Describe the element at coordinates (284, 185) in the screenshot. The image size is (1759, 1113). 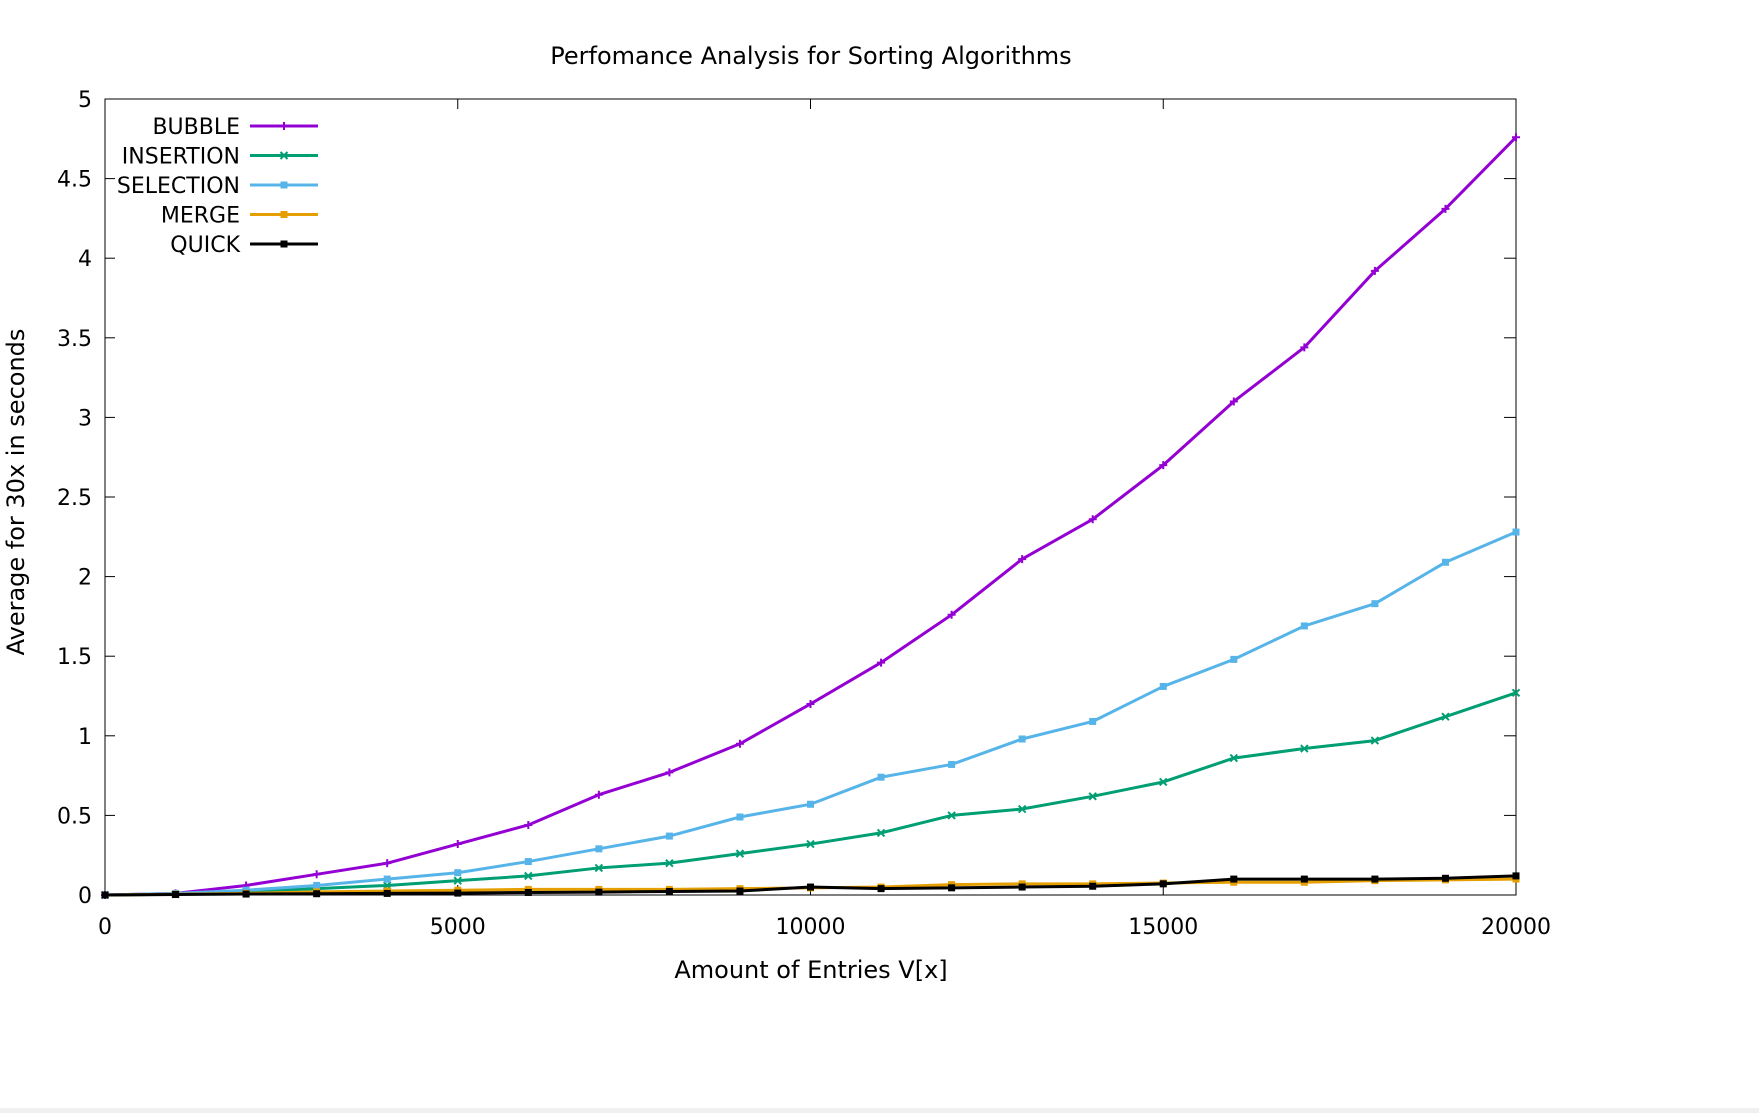
I see `legend-marker-selection` at that location.